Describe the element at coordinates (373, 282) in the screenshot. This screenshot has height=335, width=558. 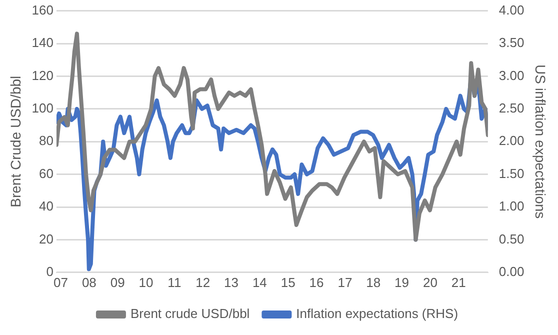
I see `x-tick-label: 18` at that location.